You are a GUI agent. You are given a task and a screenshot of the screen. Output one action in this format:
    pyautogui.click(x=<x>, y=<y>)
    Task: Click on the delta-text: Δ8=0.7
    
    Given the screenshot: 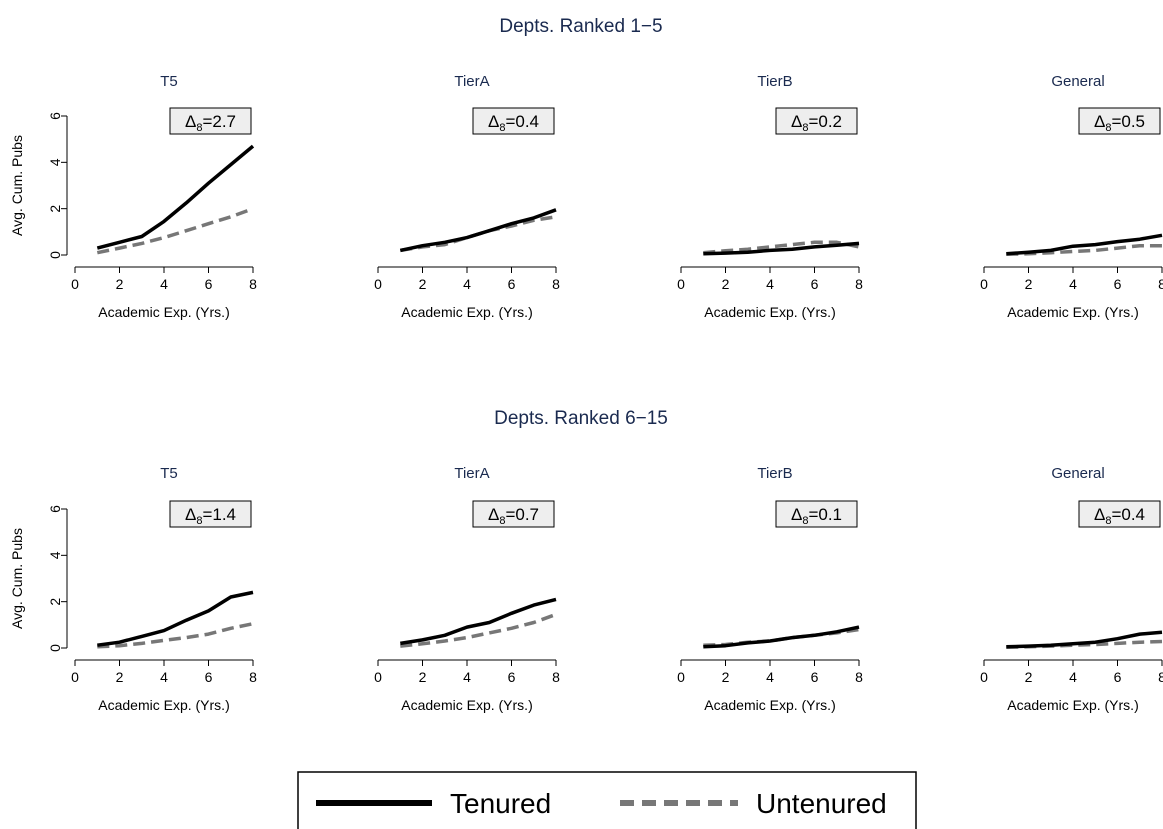 What is the action you would take?
    pyautogui.click(x=513, y=516)
    